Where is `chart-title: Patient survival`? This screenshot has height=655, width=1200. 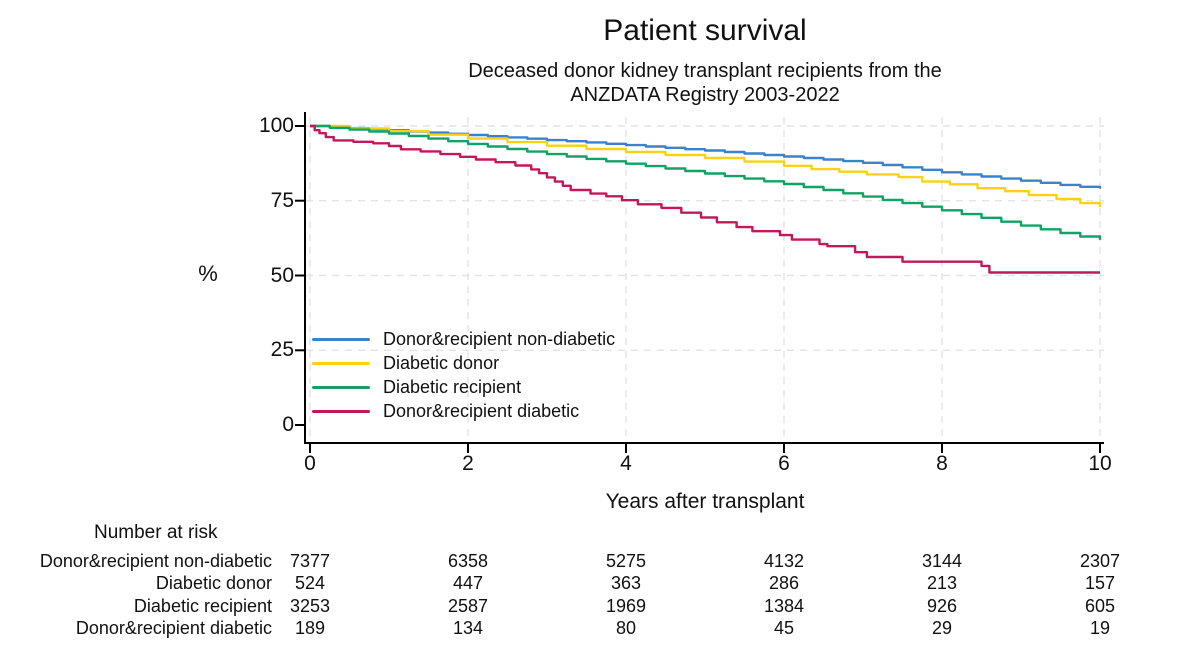
chart-title: Patient survival is located at coordinates (705, 30).